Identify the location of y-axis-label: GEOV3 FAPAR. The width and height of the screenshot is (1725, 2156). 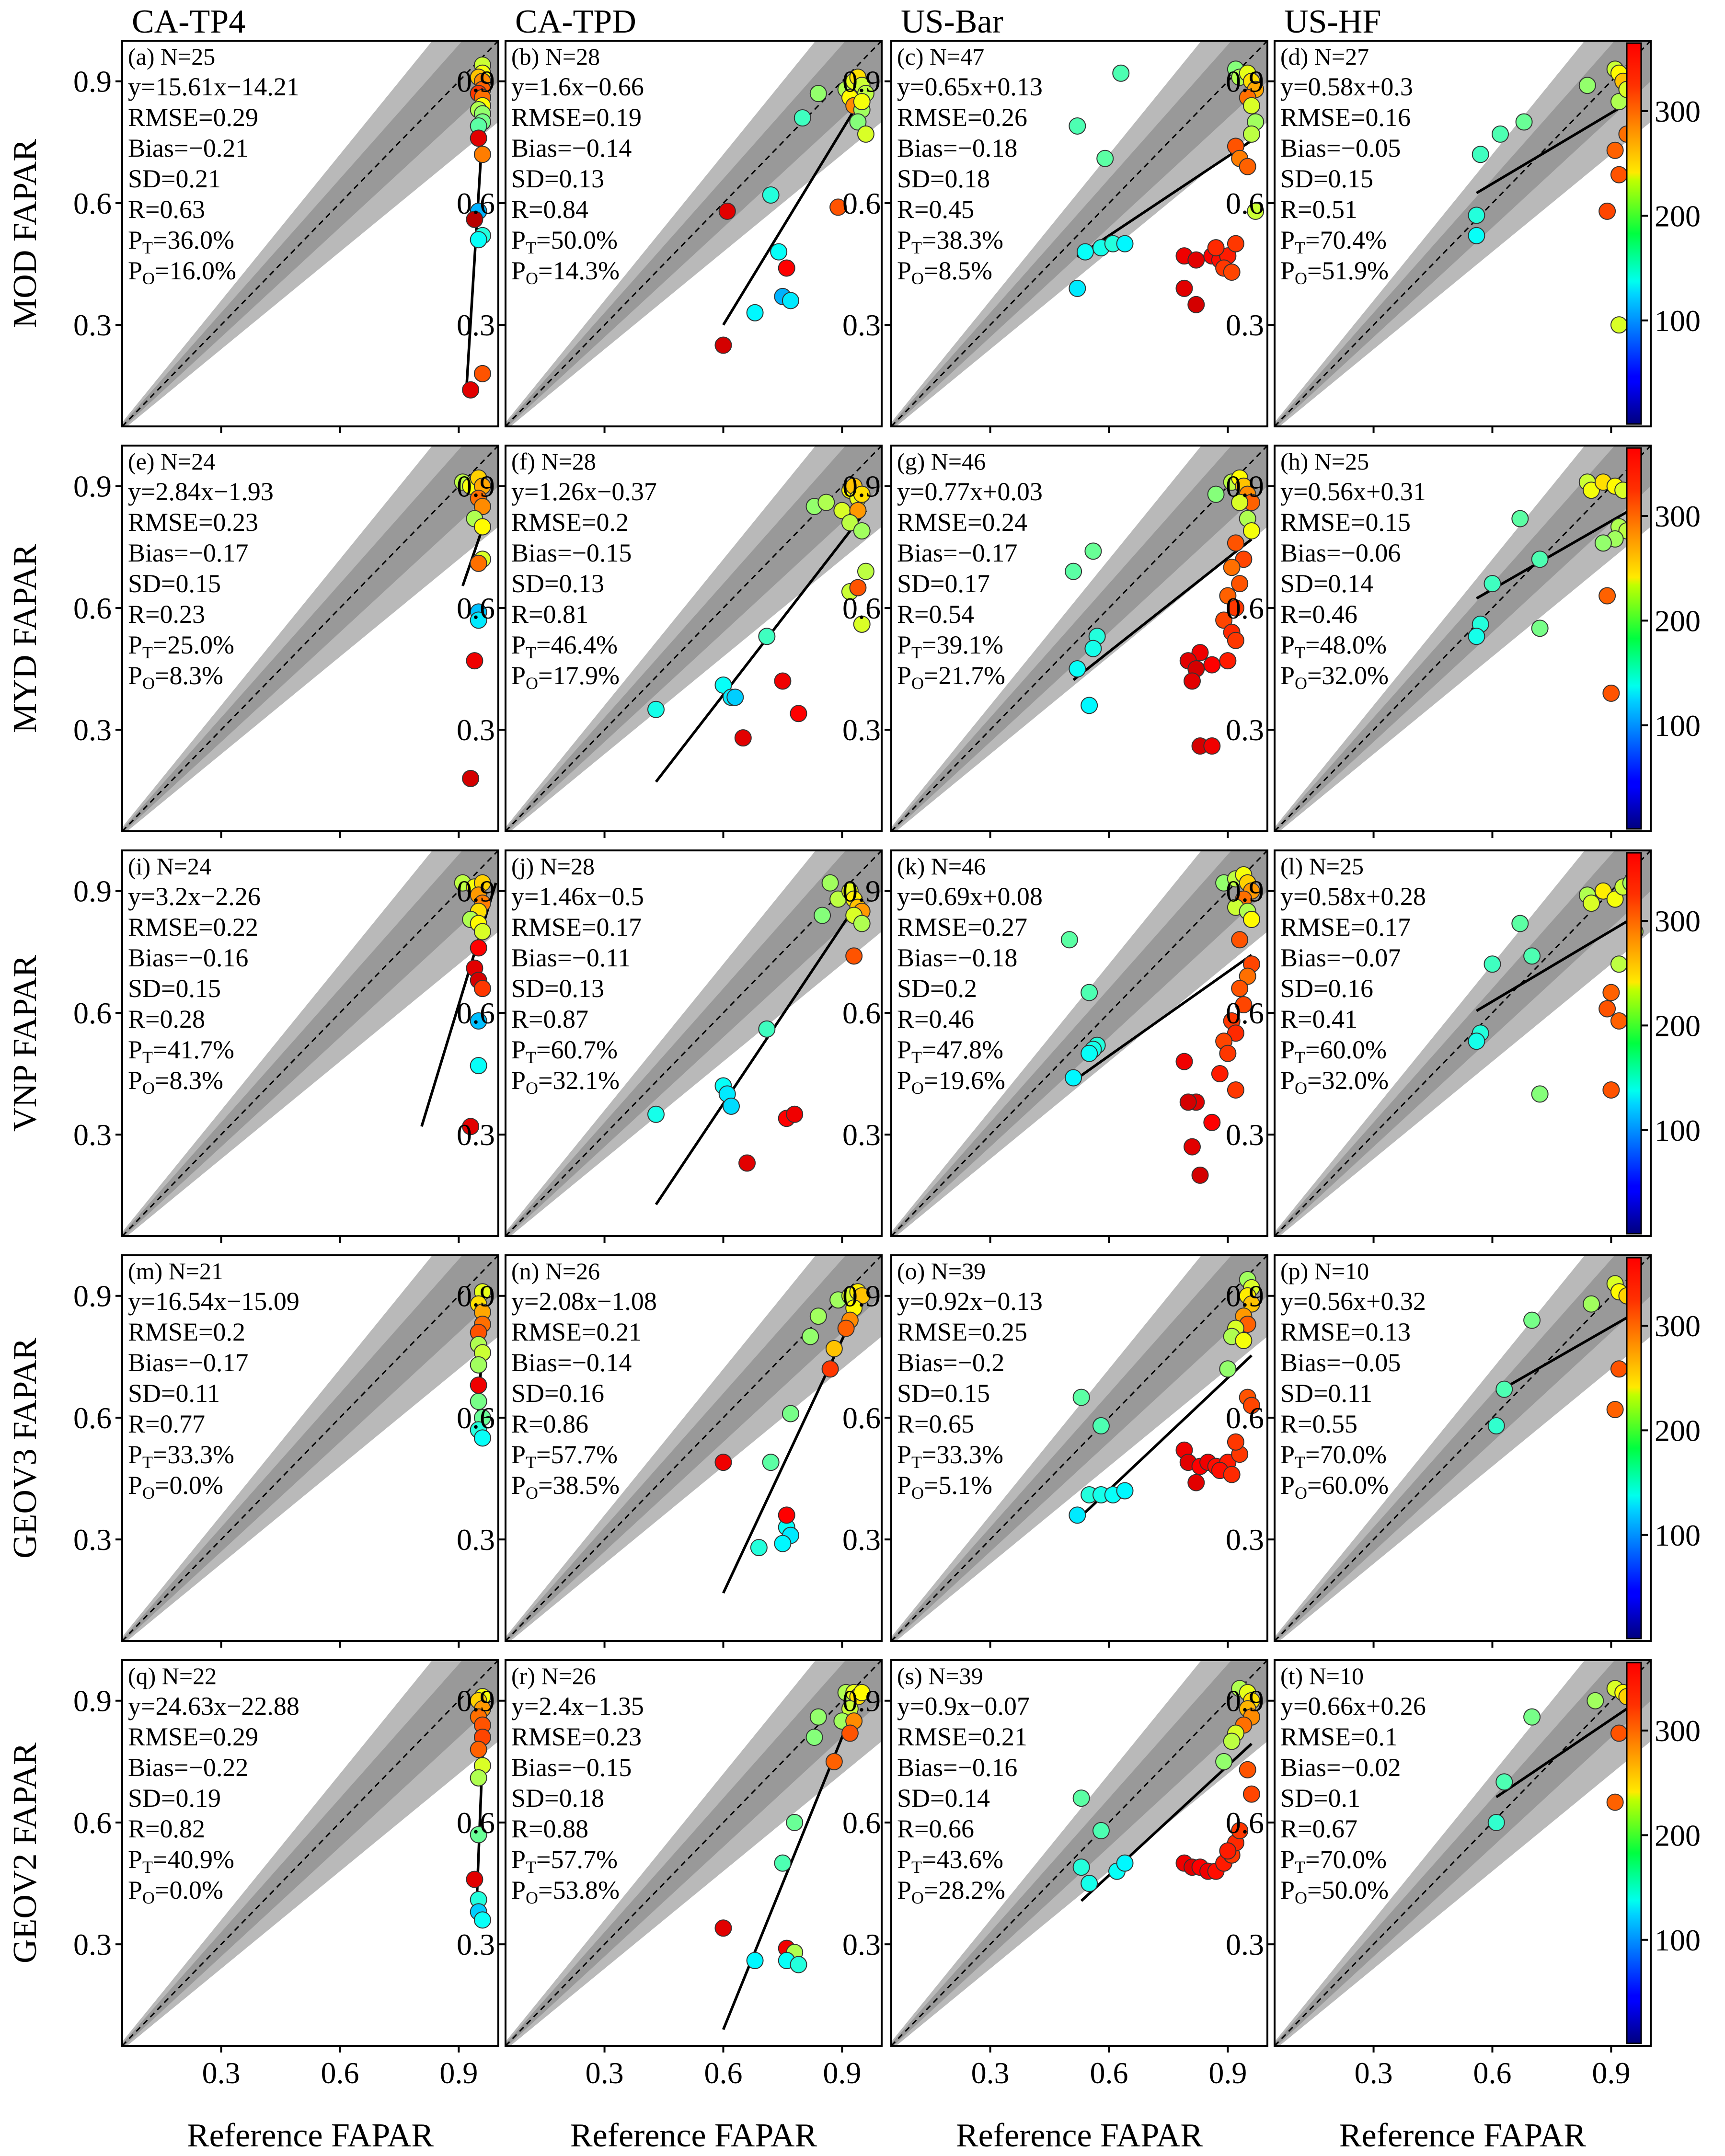
(26, 1449).